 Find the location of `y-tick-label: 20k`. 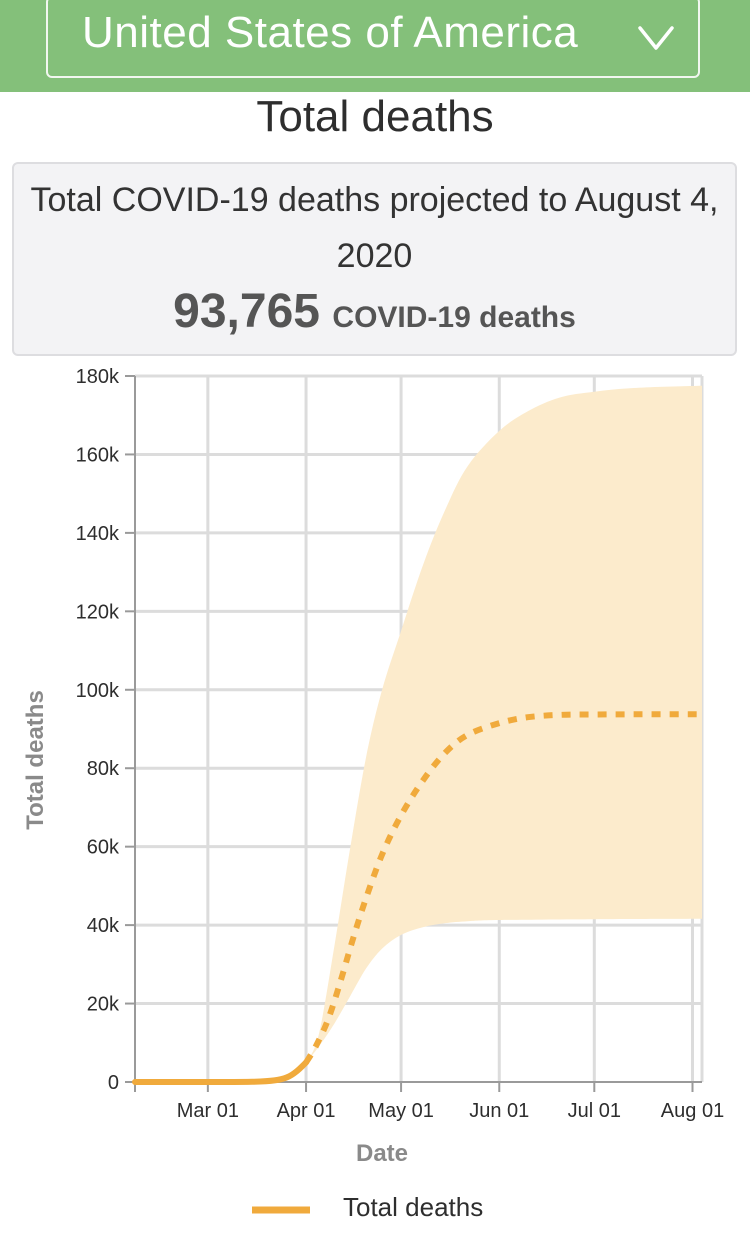

y-tick-label: 20k is located at coordinates (103, 1005).